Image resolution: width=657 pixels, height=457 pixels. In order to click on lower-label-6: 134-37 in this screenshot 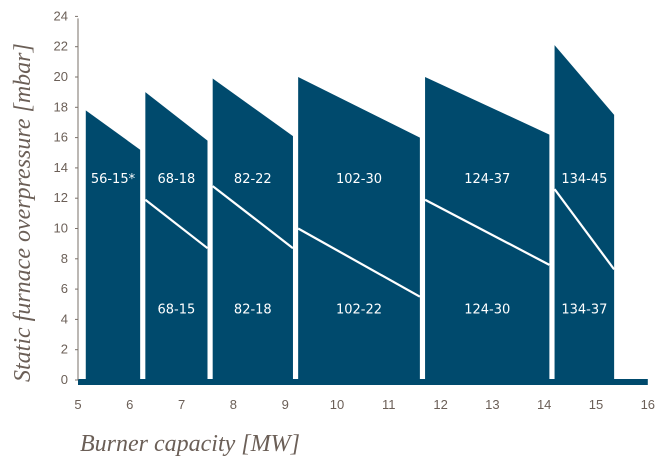, I will do `click(584, 309)`.